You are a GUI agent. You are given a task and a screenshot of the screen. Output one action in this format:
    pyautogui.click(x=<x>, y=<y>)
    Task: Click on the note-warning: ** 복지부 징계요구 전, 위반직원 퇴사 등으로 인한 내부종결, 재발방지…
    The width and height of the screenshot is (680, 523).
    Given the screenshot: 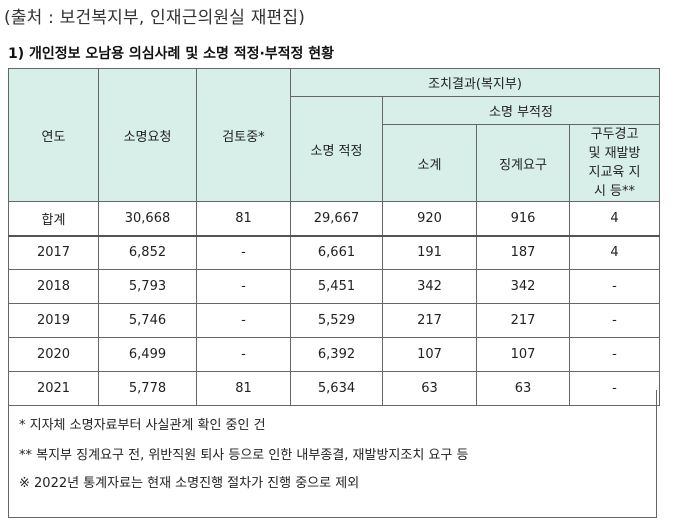 What is the action you would take?
    pyautogui.click(x=244, y=455)
    